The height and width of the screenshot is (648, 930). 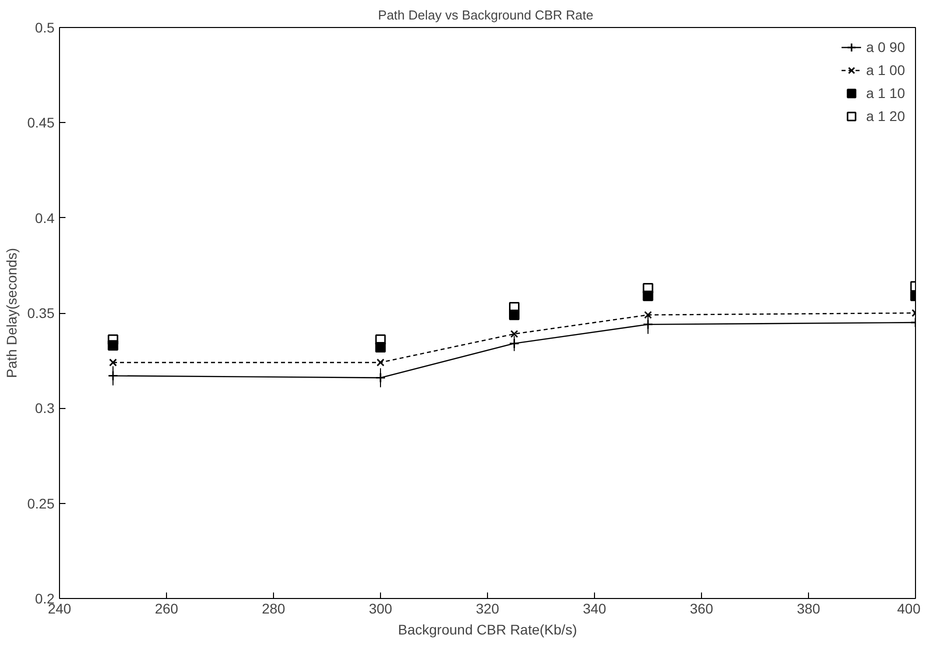 What do you see at coordinates (11, 313) in the screenshot?
I see `y-axis-title: Path Delay(seconds)` at bounding box center [11, 313].